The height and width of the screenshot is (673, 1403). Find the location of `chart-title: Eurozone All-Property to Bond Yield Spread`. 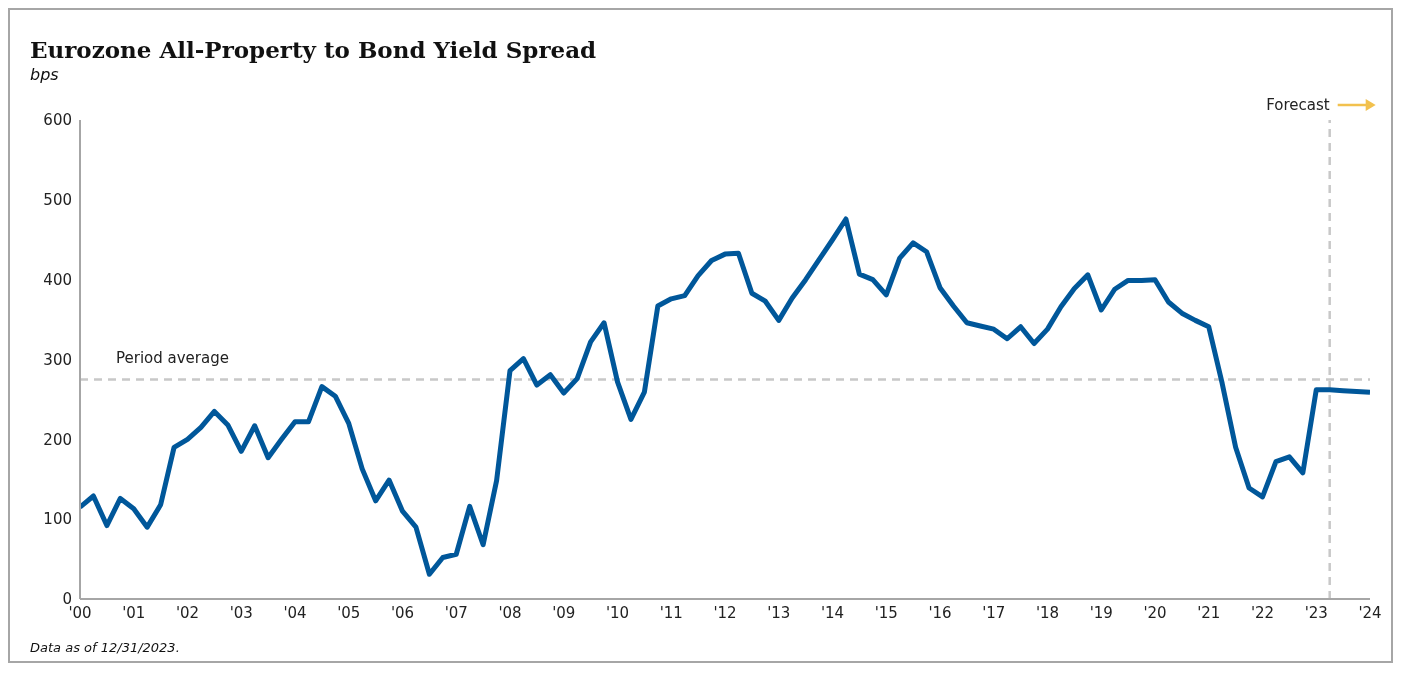

chart-title: Eurozone All-Property to Bond Yield Spread is located at coordinates (313, 49).